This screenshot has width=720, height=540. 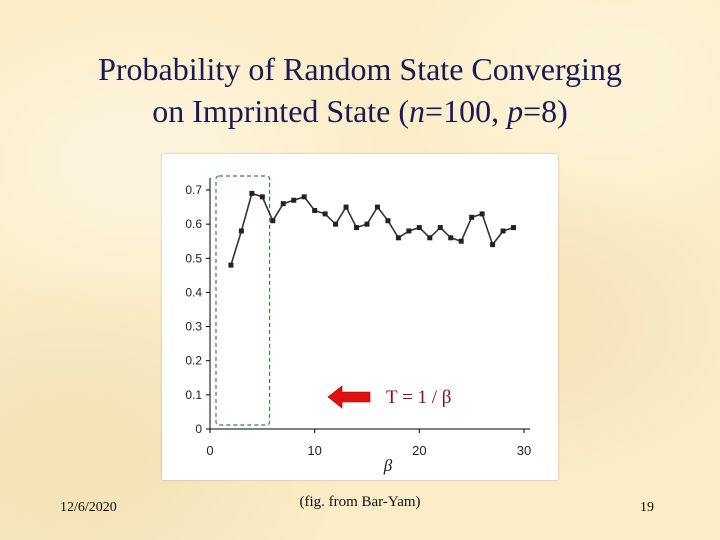 I want to click on y-tick-label: 0.2, so click(x=193, y=361).